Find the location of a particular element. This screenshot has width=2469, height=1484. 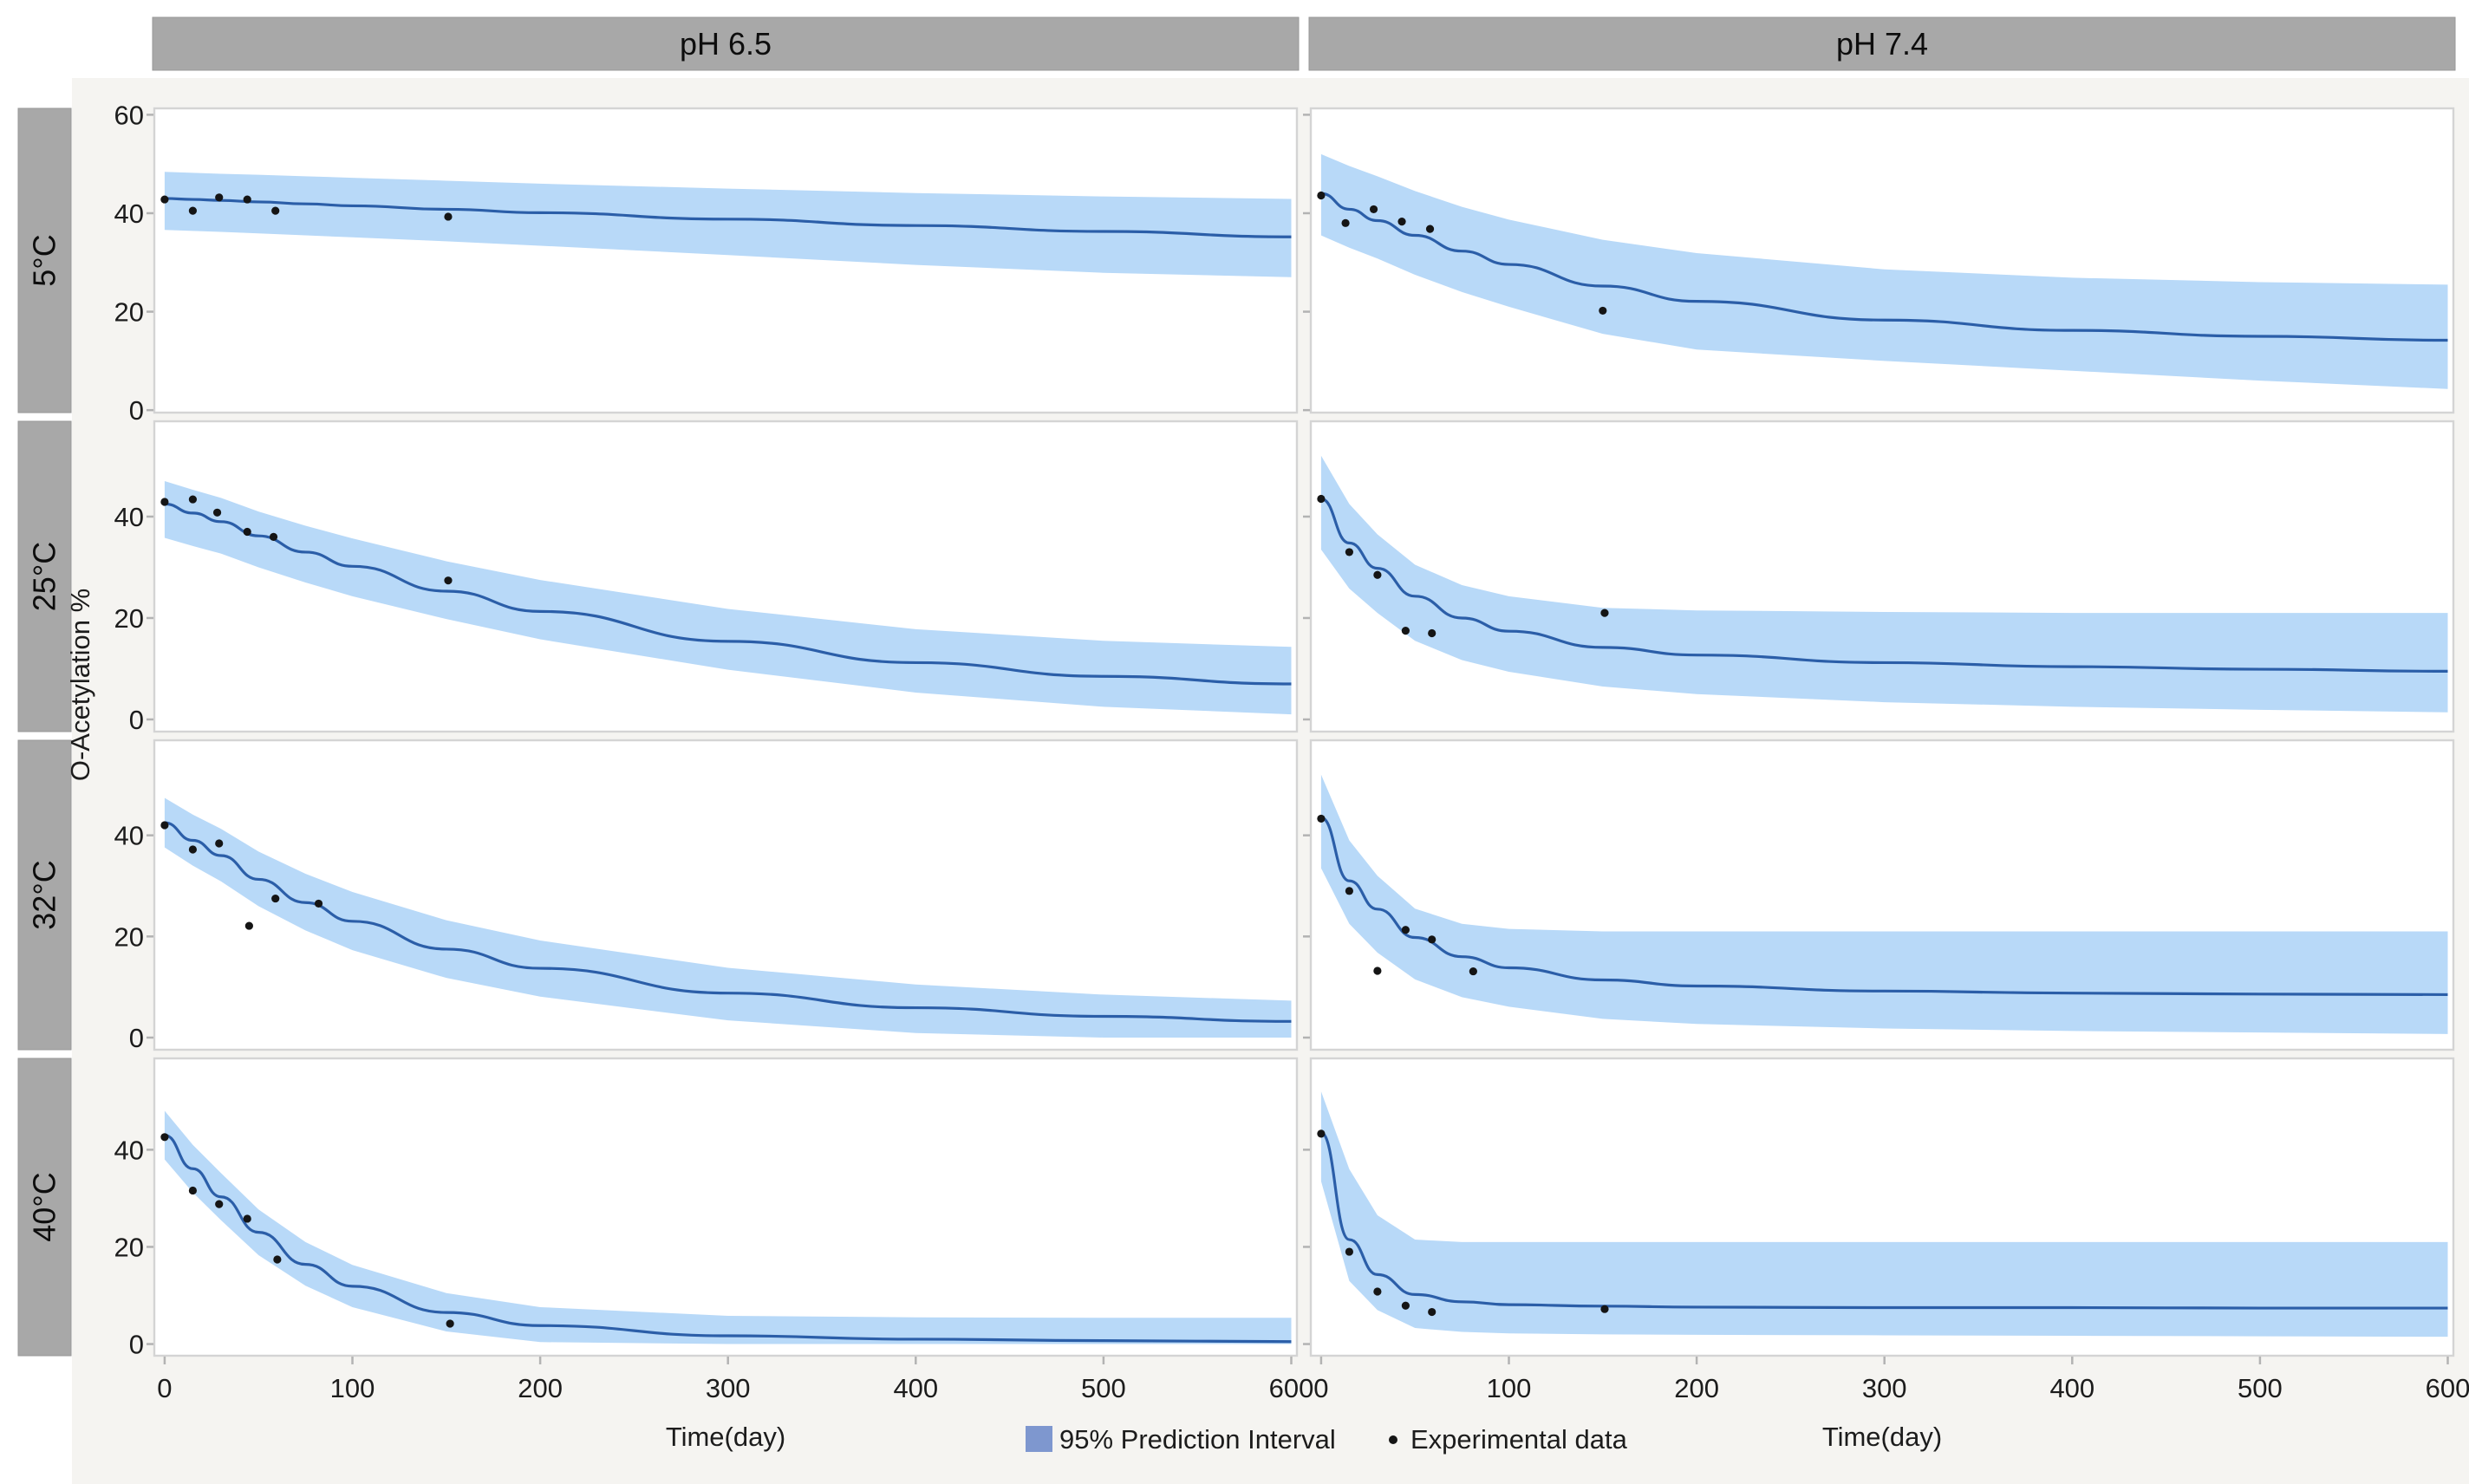

row-strip: 25°C is located at coordinates (45, 576).